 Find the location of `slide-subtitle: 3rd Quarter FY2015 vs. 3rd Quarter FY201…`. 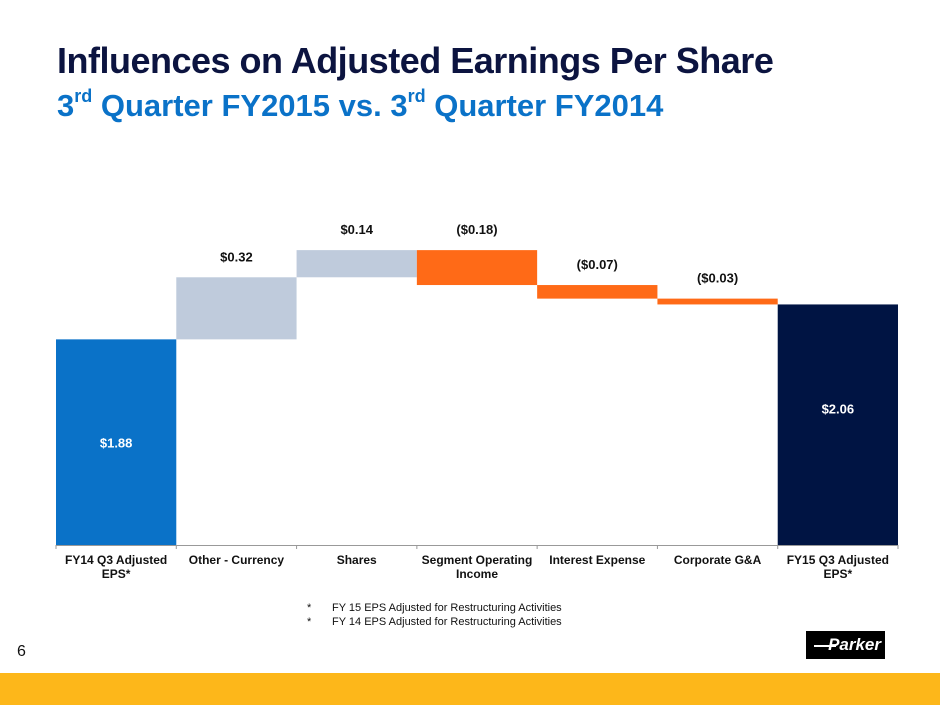

slide-subtitle: 3rd Quarter FY2015 vs. 3rd Quarter FY201… is located at coordinates (360, 105).